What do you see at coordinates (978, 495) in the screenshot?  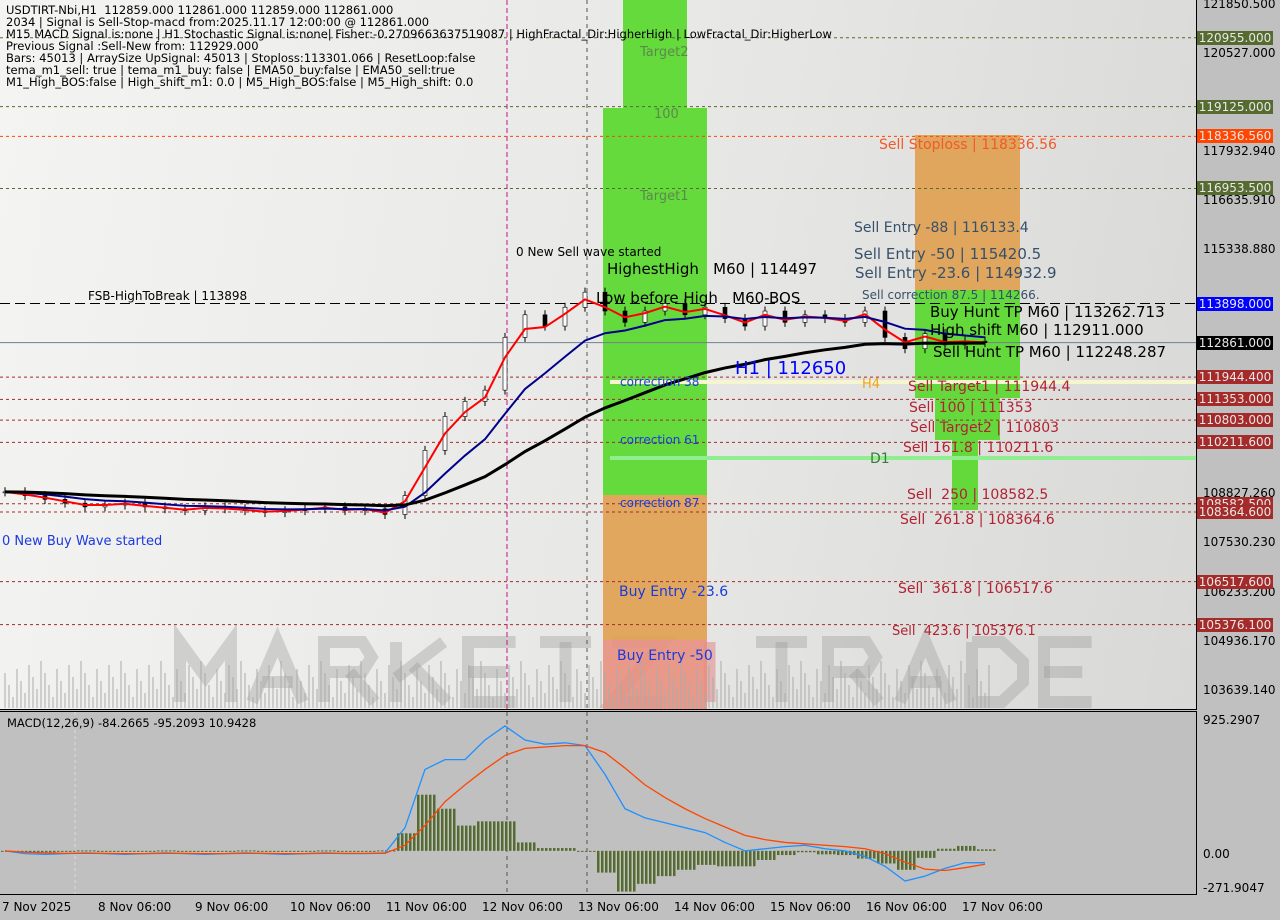 I see `sell-250-label: Sell 250 | 108582.5` at bounding box center [978, 495].